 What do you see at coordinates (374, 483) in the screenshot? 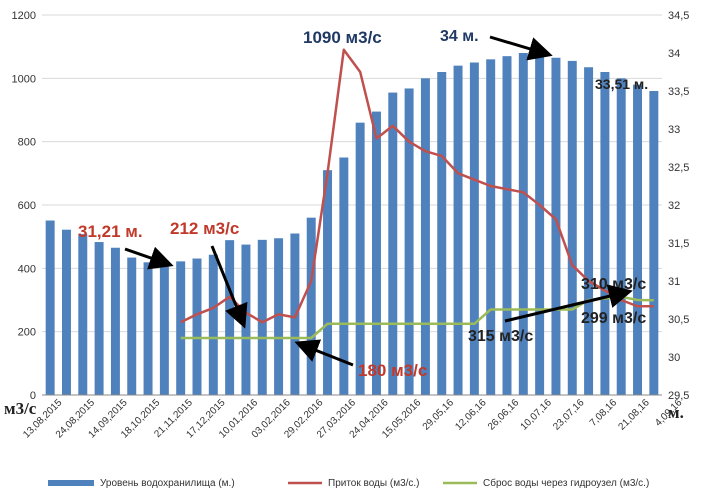
I see `legend-label: Приток воды (м3/с.)` at bounding box center [374, 483].